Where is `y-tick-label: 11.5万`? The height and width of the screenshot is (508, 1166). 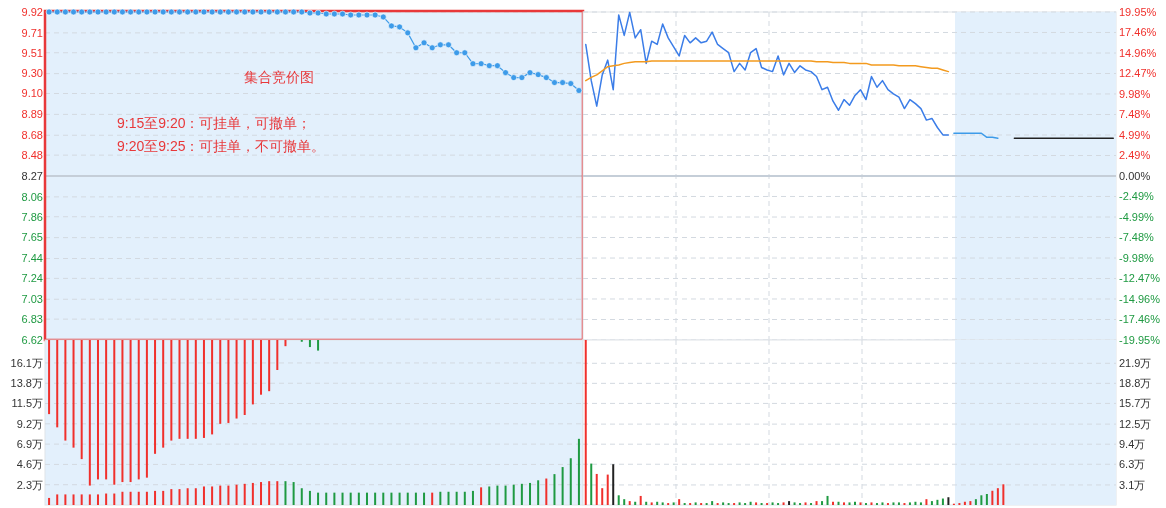
y-tick-label: 11.5万 is located at coordinates (27, 403).